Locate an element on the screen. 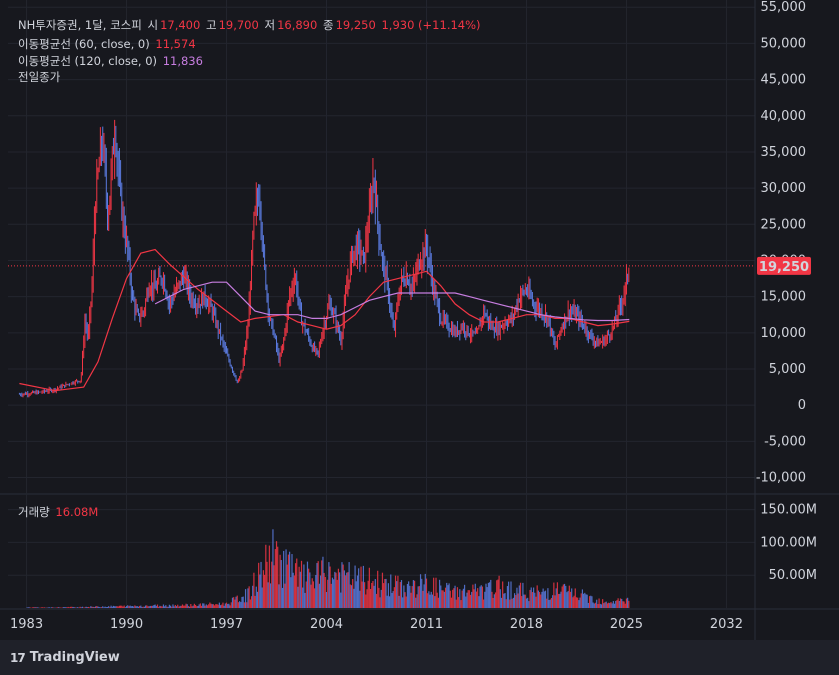 This screenshot has height=675, width=839. close-label: 종 is located at coordinates (328, 25).